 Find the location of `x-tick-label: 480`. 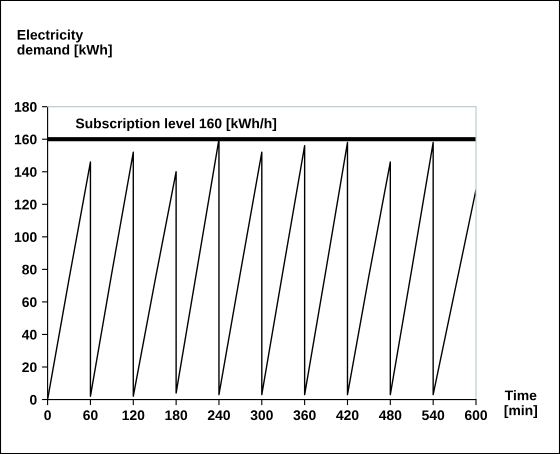

x-tick-label: 480 is located at coordinates (390, 415).